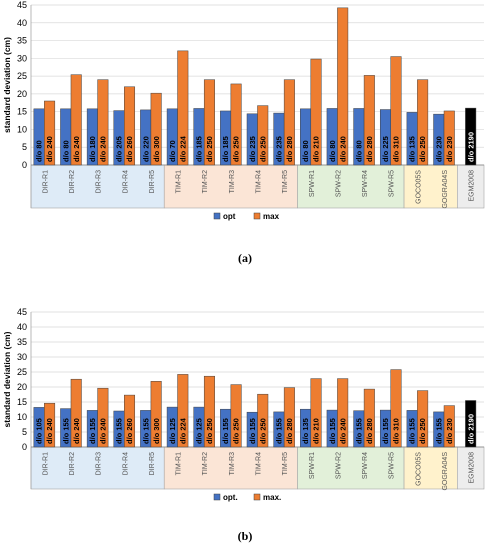 Image resolution: width=490 pixels, height=550 pixels. Describe the element at coordinates (312, 183) in the screenshot. I see `x-tick-label: SPW-R1` at that location.